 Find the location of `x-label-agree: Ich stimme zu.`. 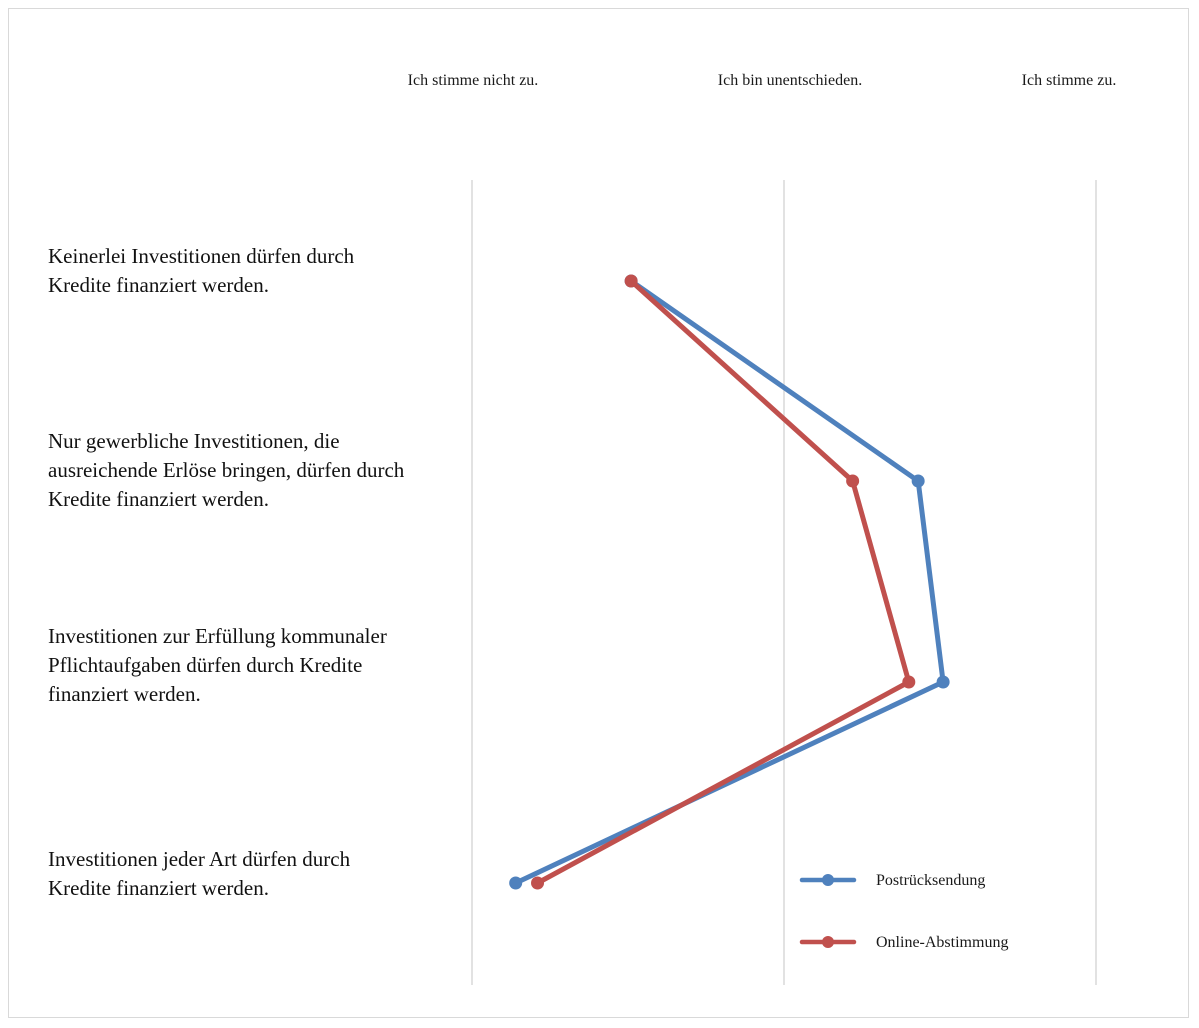

x-label-agree: Ich stimme zu. is located at coordinates (1069, 80).